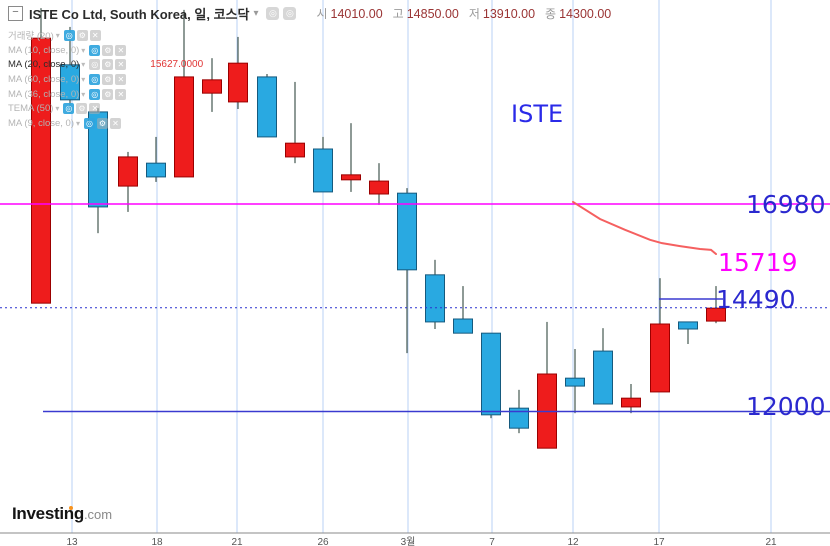  What do you see at coordinates (551, 14) in the screenshot?
I see `close-label: 종` at bounding box center [551, 14].